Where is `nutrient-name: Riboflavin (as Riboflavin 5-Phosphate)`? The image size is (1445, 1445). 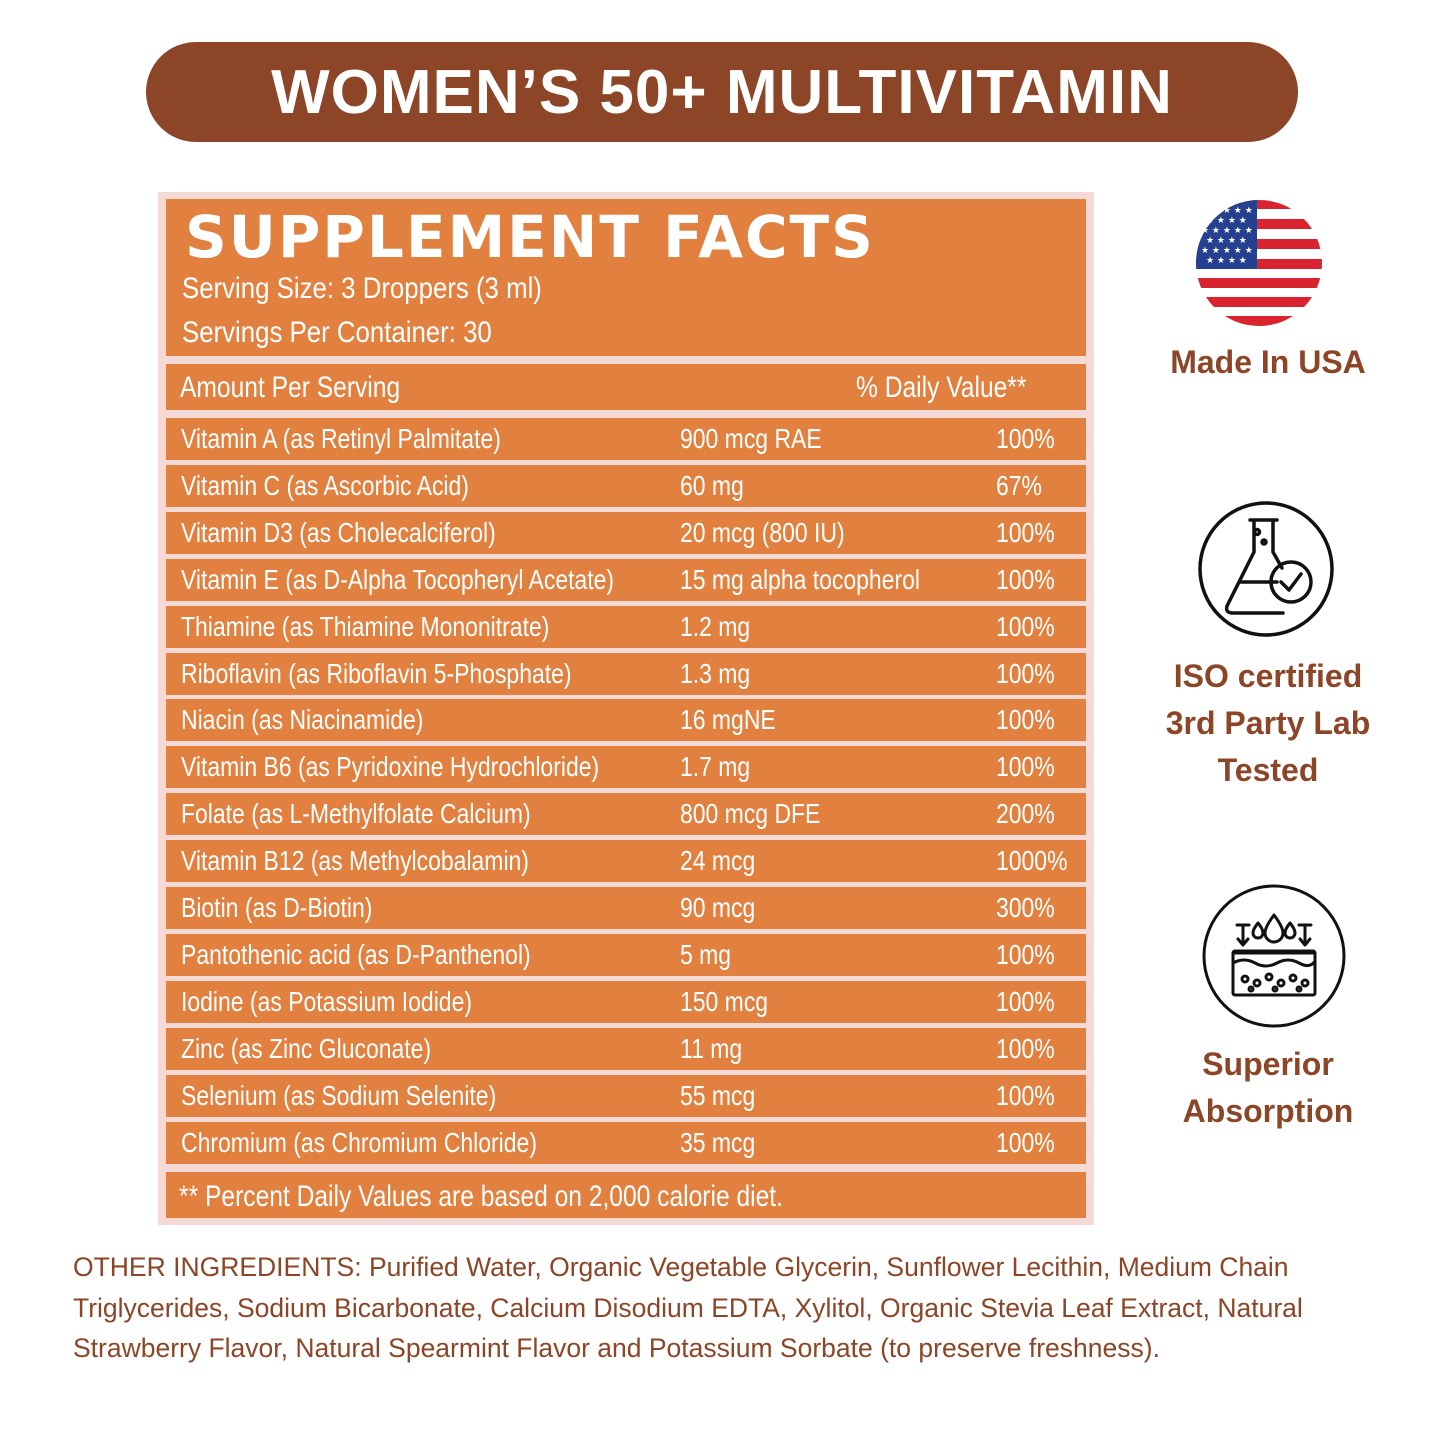 nutrient-name: Riboflavin (as Riboflavin 5-Phosphate) is located at coordinates (376, 673).